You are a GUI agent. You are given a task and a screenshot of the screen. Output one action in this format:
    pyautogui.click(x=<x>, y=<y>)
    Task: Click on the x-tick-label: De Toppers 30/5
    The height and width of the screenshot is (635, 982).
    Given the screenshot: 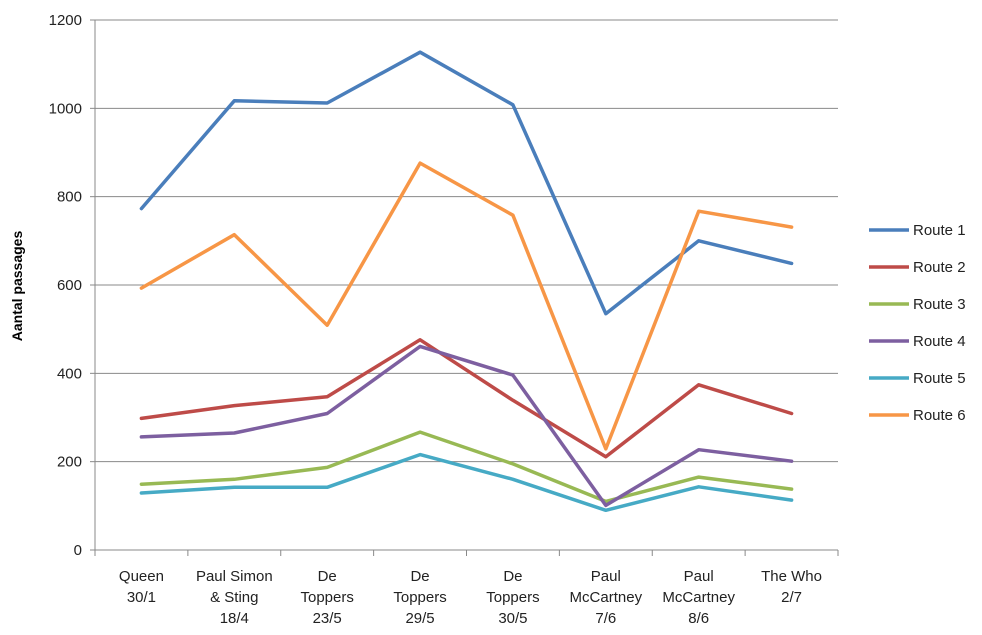 What is the action you would take?
    pyautogui.click(x=512, y=597)
    